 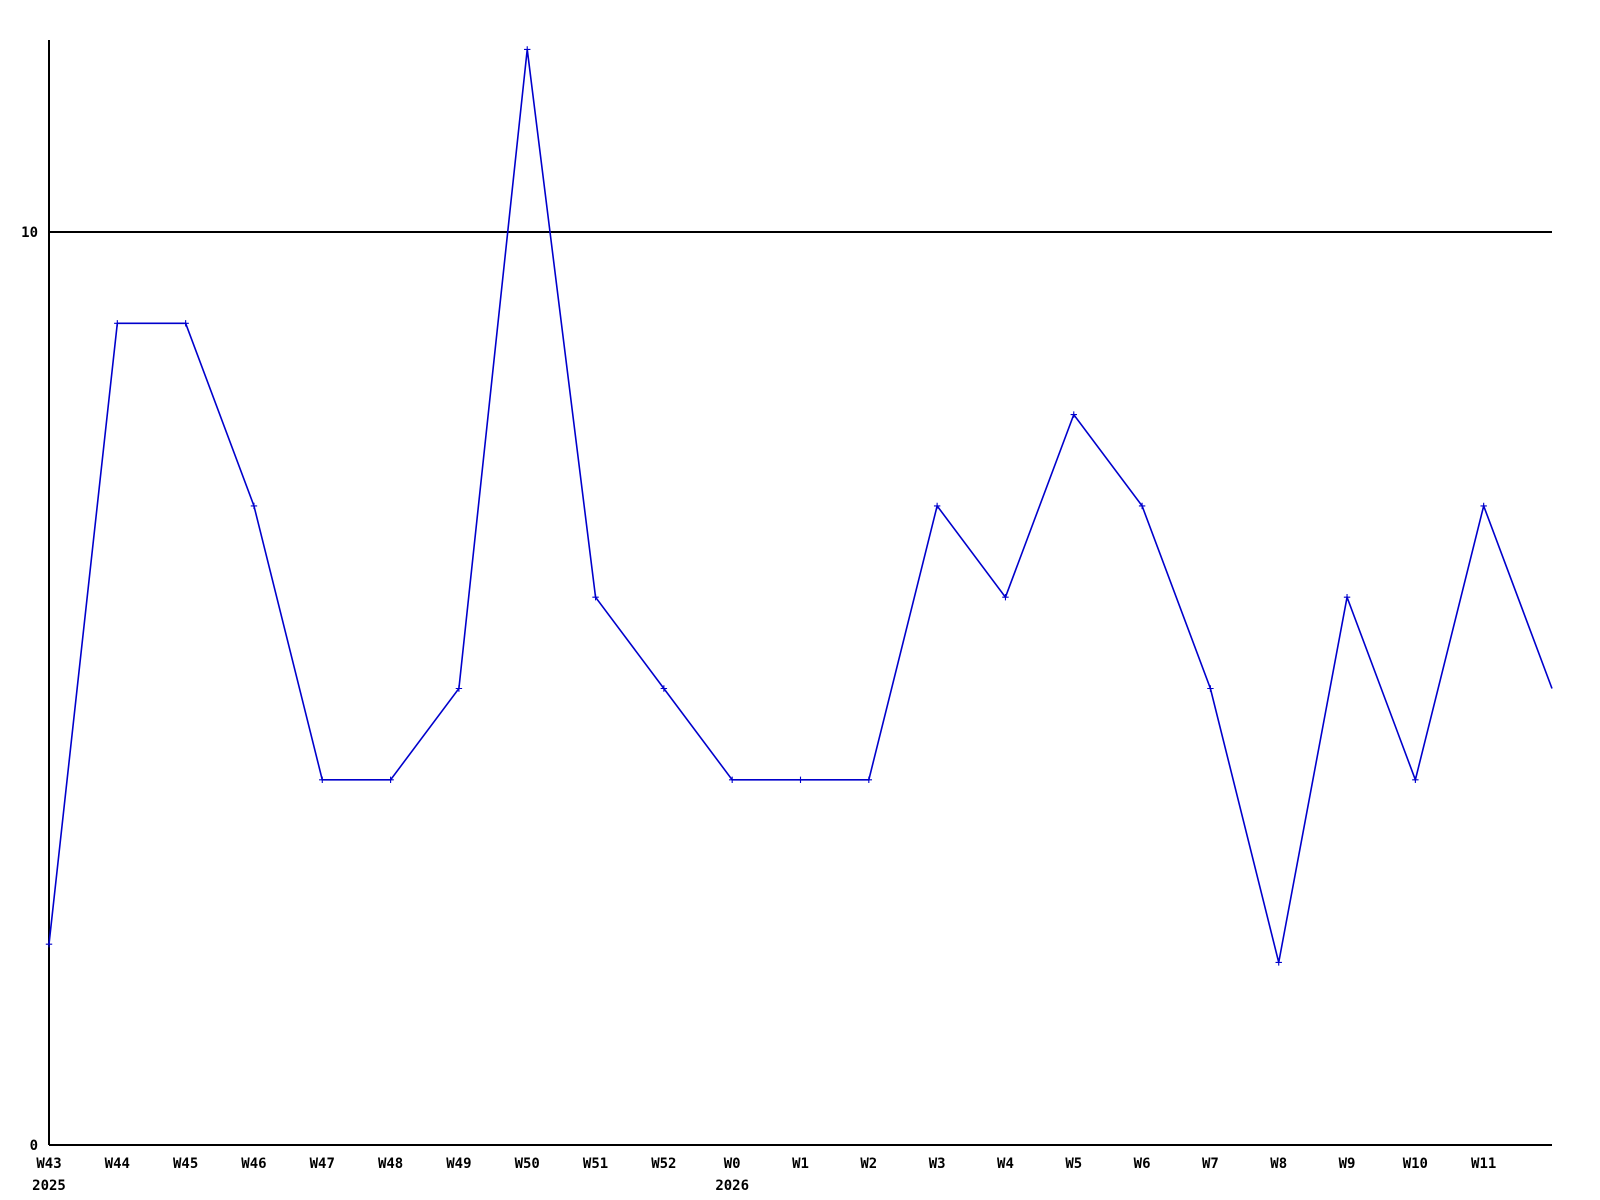 What do you see at coordinates (663, 1164) in the screenshot?
I see `x-tick-label: W52` at bounding box center [663, 1164].